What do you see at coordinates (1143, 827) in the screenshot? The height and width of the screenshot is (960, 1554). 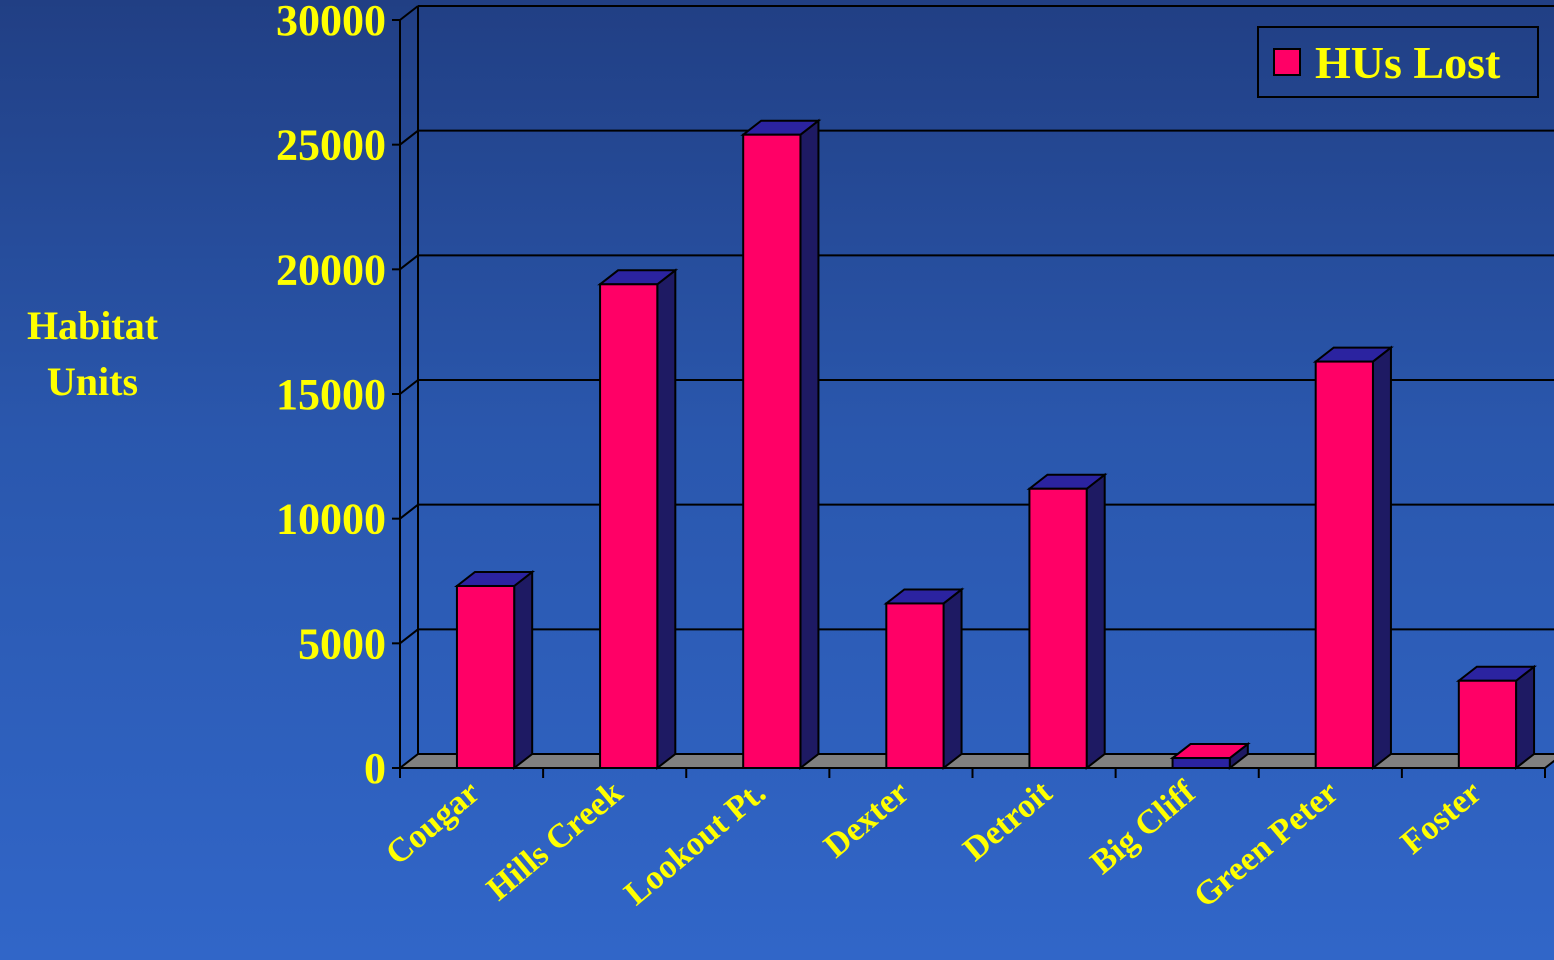 I see `x-tick-label: Big Cliff` at bounding box center [1143, 827].